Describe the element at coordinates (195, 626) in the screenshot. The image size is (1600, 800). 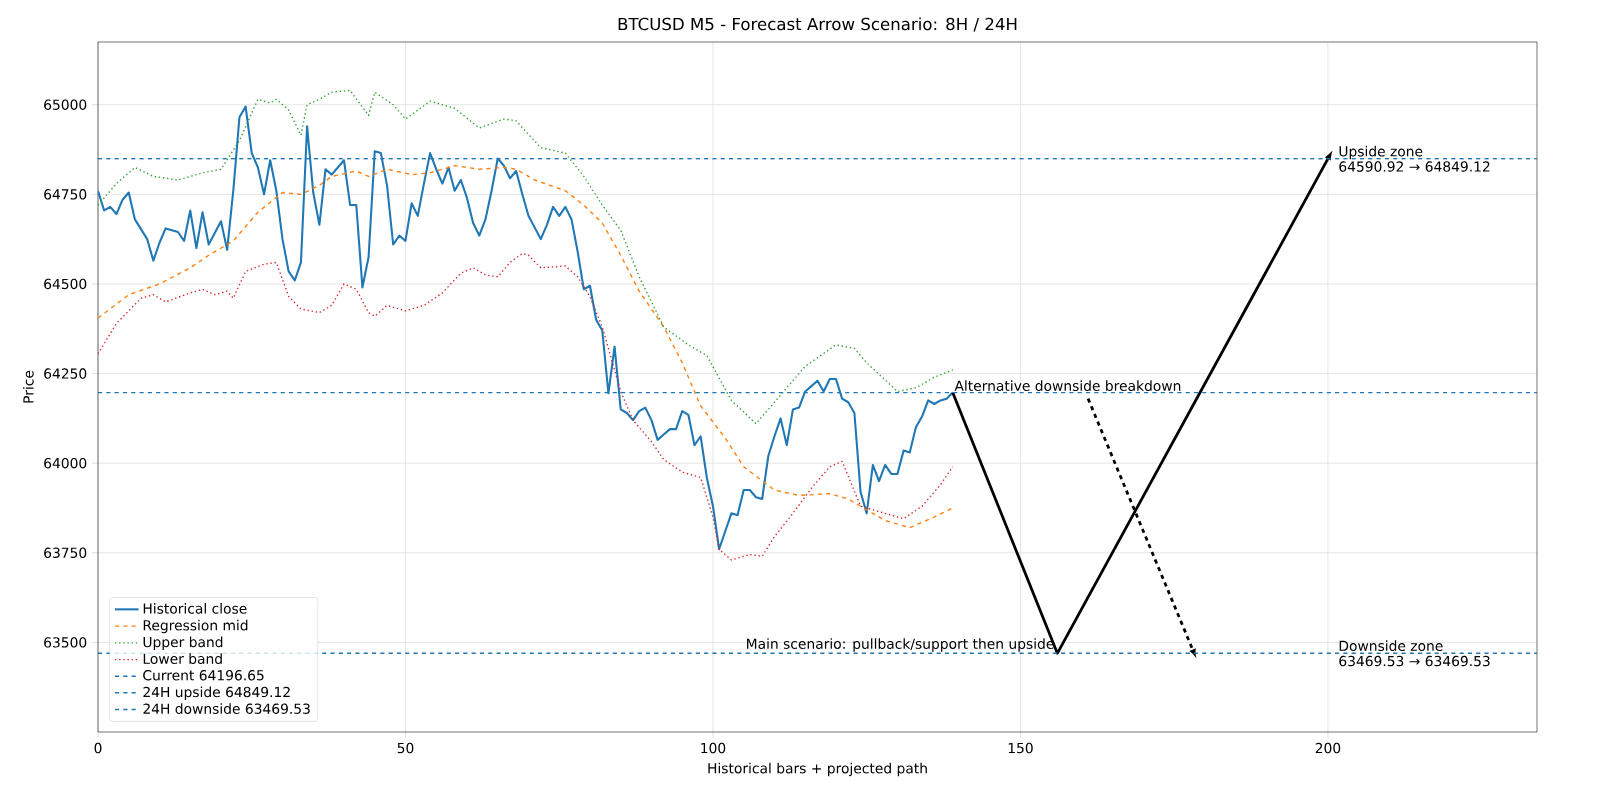
I see `legend-label: Regression mid` at that location.